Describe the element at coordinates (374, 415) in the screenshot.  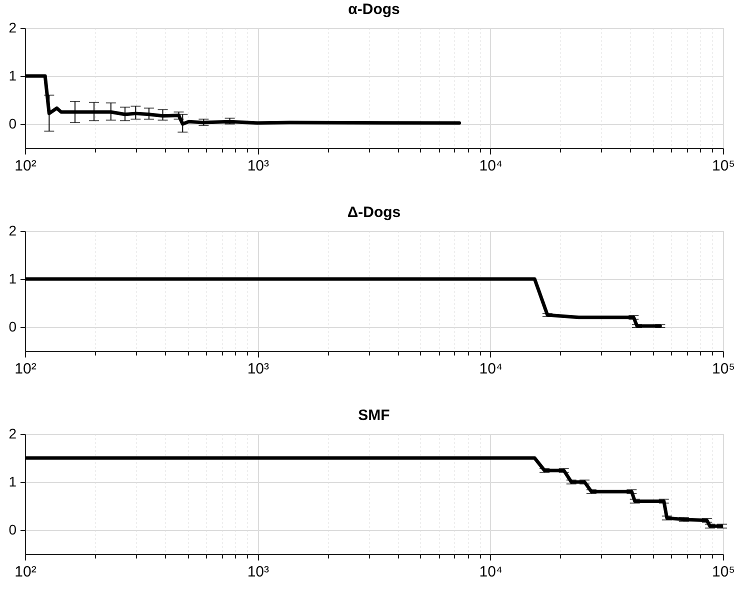
I see `chart-title: SMF` at that location.